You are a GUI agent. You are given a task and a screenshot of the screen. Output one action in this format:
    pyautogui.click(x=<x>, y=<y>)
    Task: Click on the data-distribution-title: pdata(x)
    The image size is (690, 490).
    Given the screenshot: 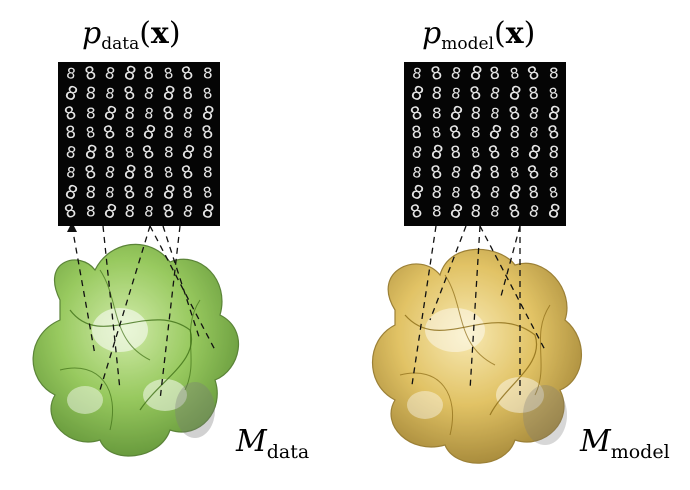 What is the action you would take?
    pyautogui.click(x=131, y=35)
    